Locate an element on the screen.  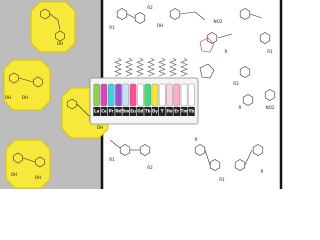
tube-label: Er is located at coordinates (176, 111).